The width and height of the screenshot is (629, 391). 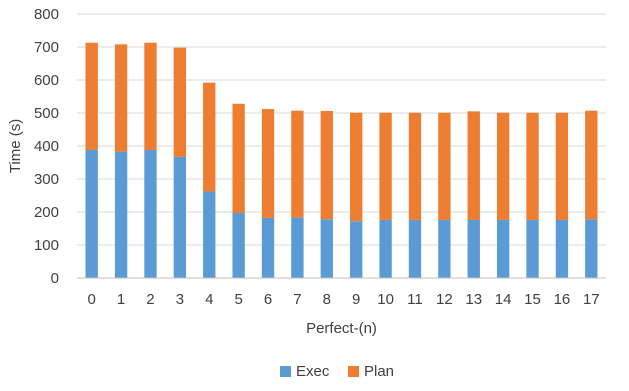 I want to click on x-tick-label: 11, so click(x=415, y=299).